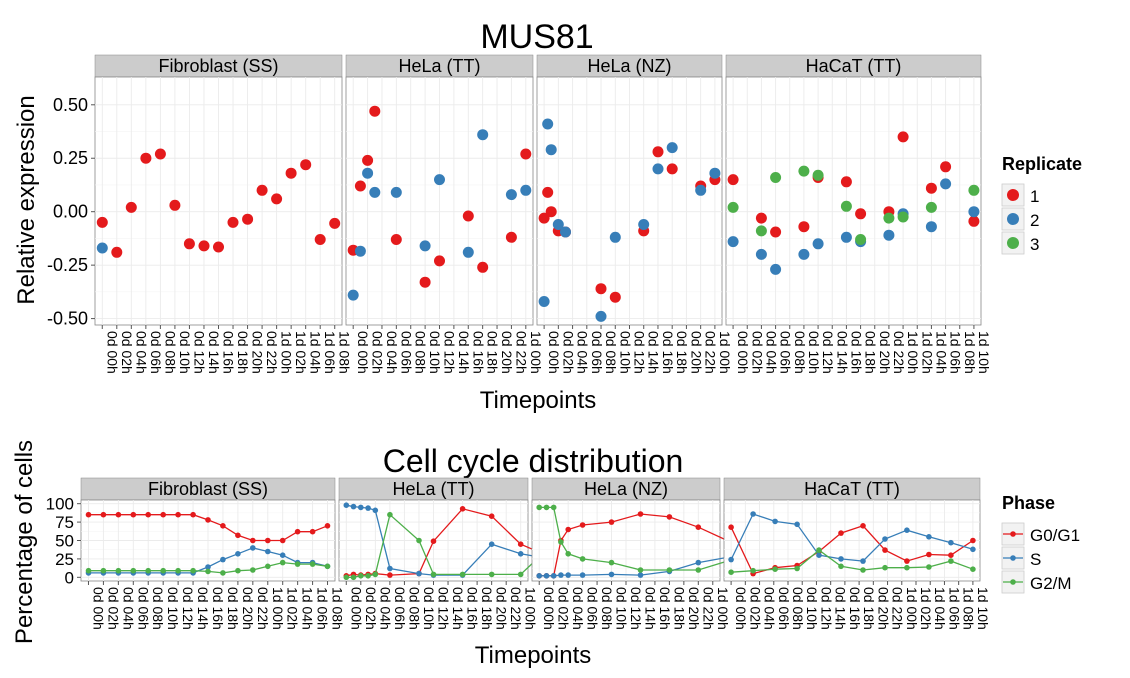 The image size is (1130, 678). I want to click on legend-entry-label: 2, so click(1034, 220).